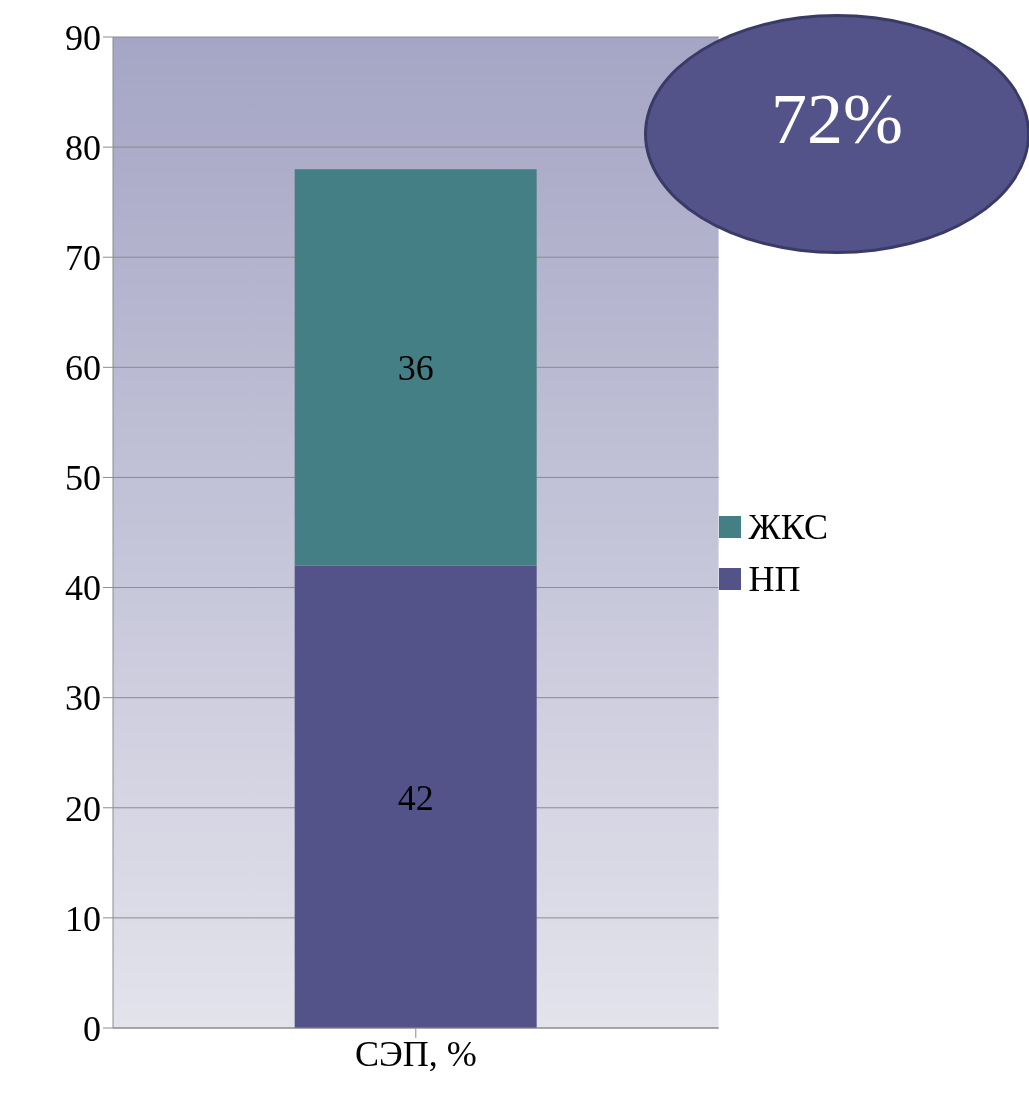  What do you see at coordinates (415, 368) in the screenshot?
I see `data-label: 36` at bounding box center [415, 368].